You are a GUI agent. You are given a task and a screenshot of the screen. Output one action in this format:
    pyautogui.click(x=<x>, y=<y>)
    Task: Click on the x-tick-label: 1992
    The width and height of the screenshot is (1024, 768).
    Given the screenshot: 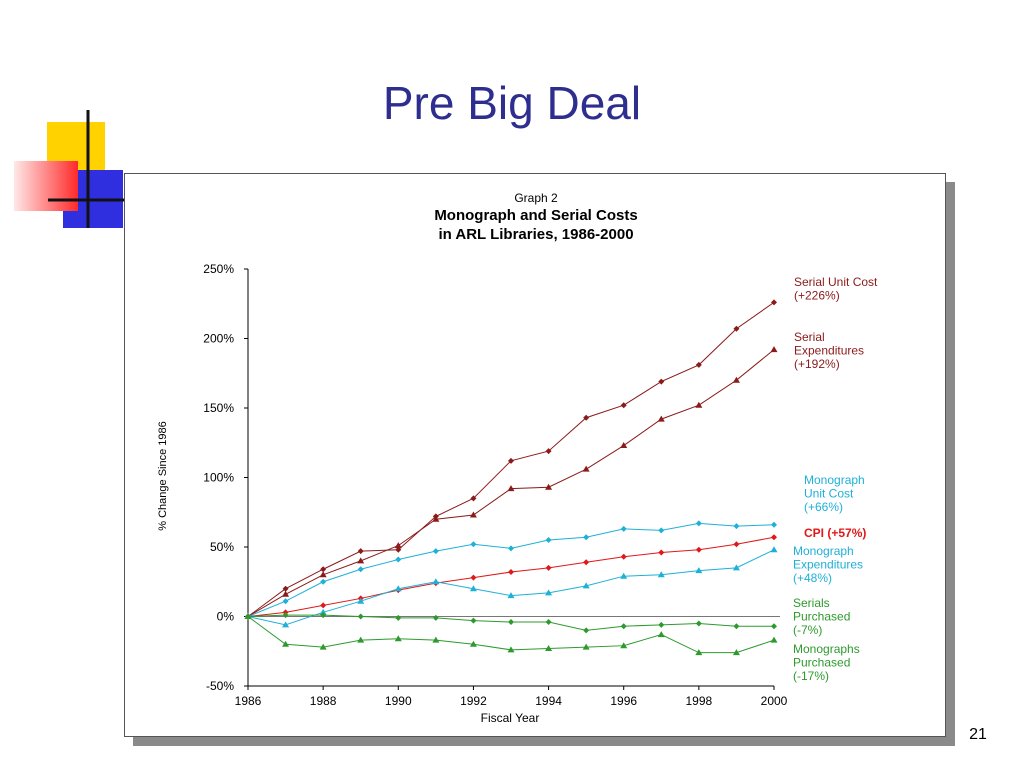 What is the action you would take?
    pyautogui.click(x=473, y=701)
    